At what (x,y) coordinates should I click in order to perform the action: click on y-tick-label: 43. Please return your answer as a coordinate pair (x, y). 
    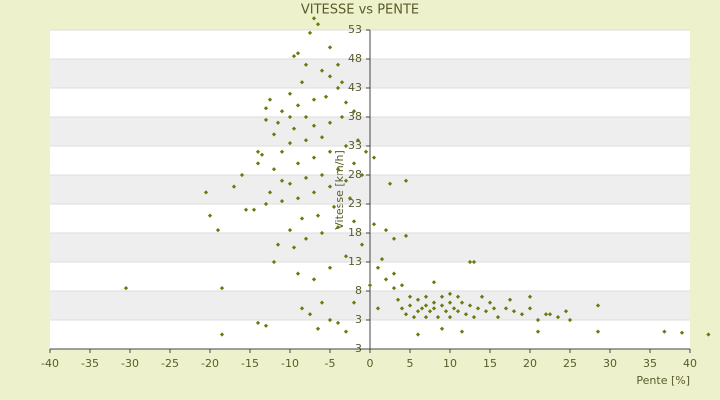
    Looking at the image, I should click on (355, 87).